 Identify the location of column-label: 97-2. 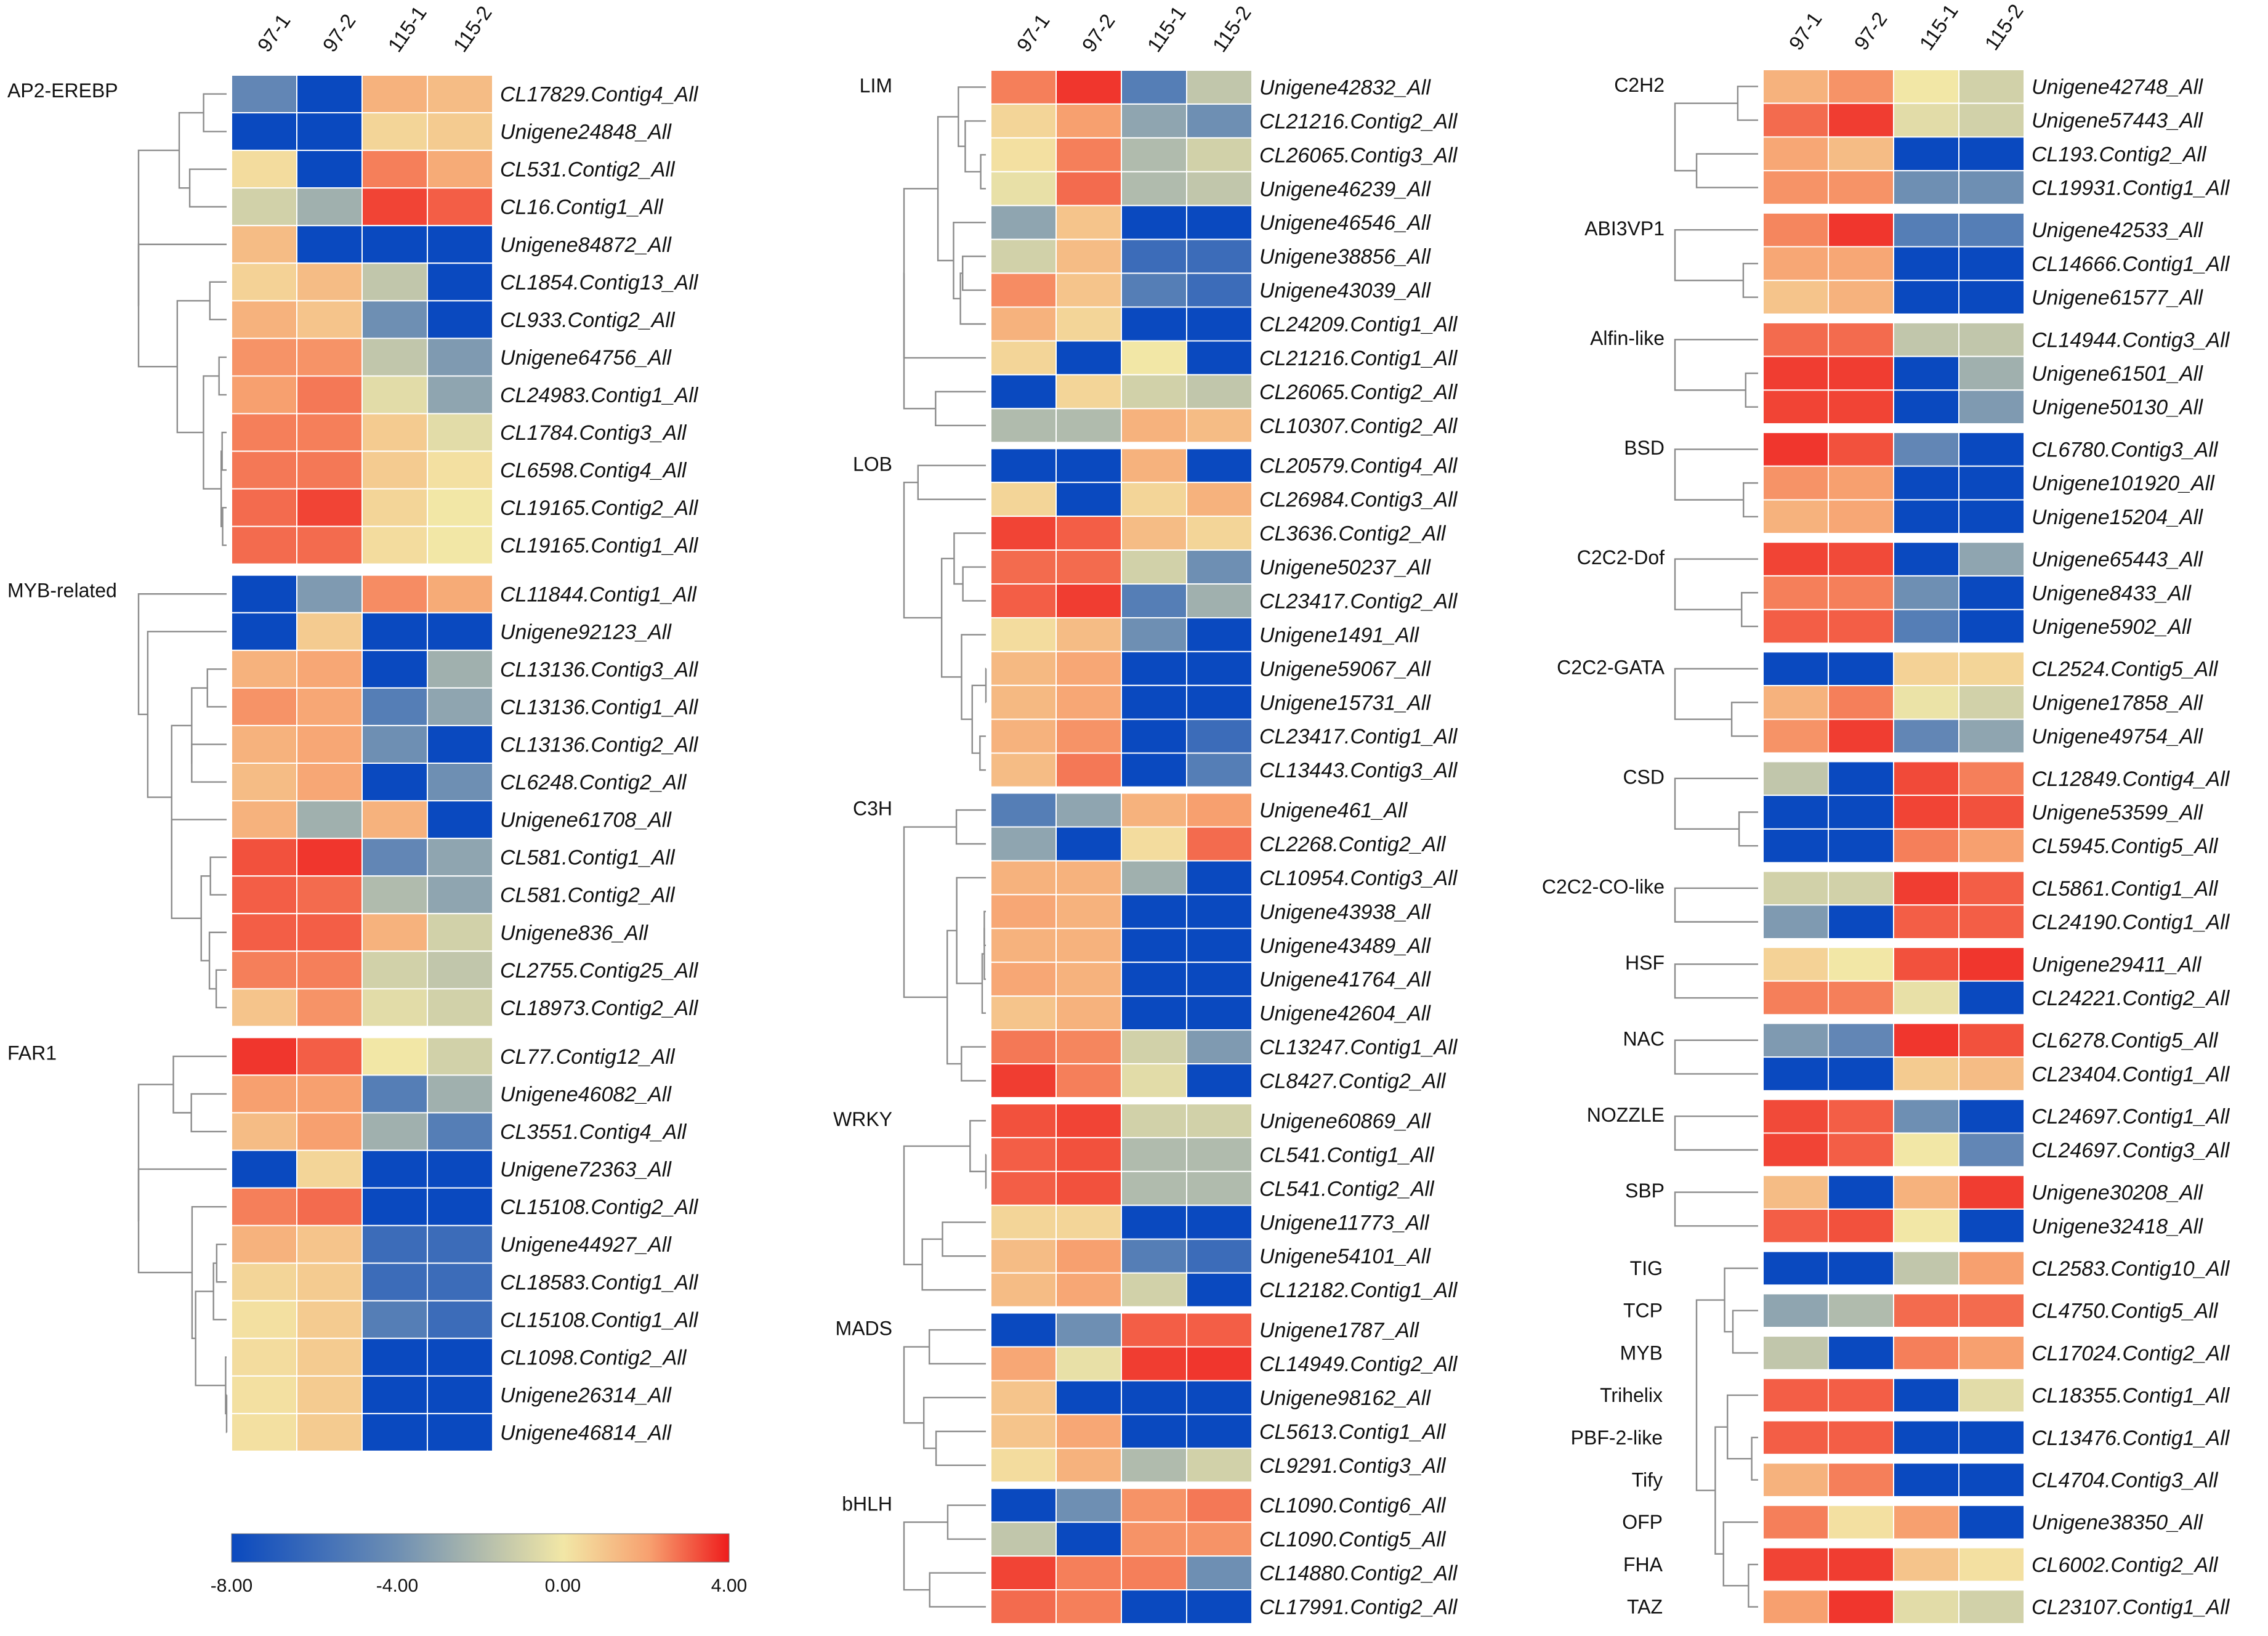
(339, 33).